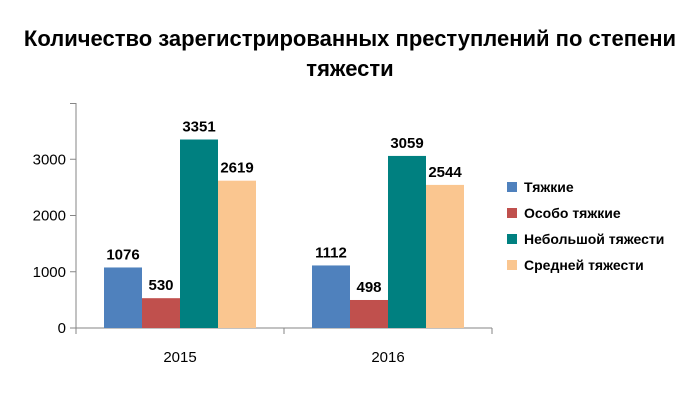 This screenshot has width=700, height=416. I want to click on legend-label: Средней тяжести, so click(584, 265).